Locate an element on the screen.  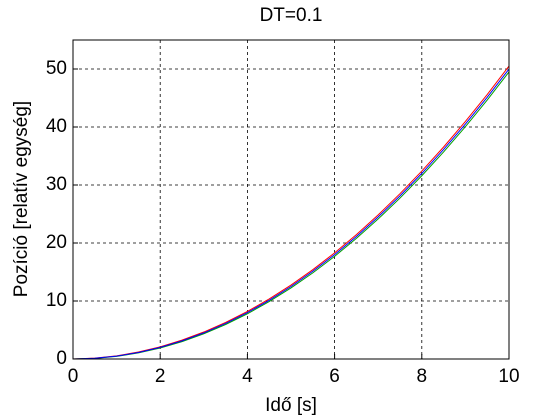
x-tick-label: 8 is located at coordinates (422, 376).